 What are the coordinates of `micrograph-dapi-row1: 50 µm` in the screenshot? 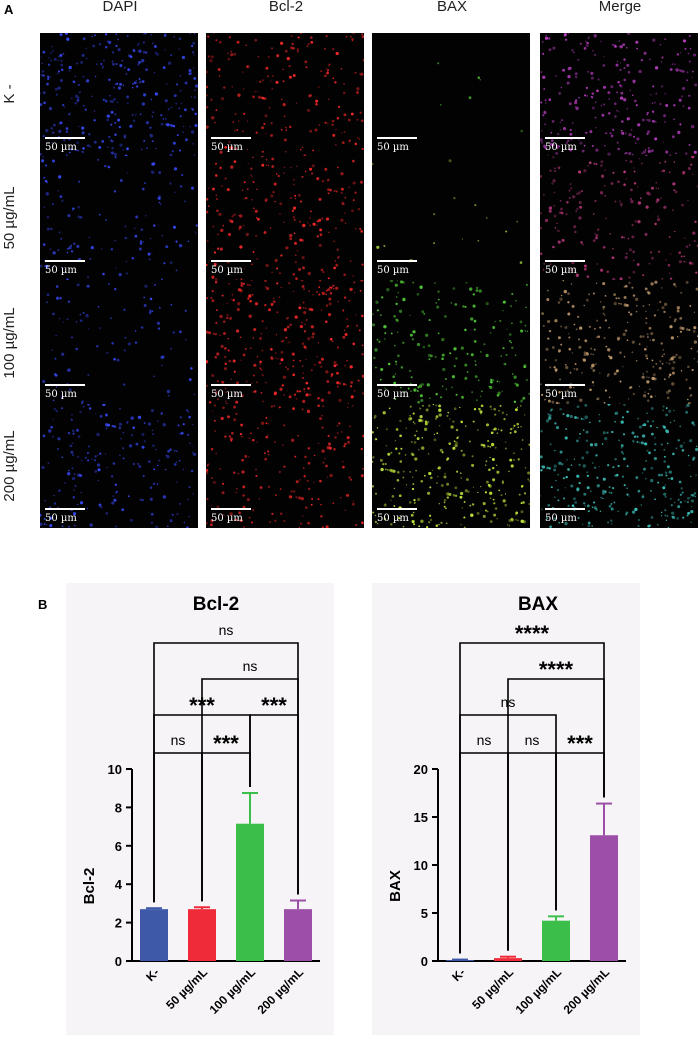 It's located at (119, 95).